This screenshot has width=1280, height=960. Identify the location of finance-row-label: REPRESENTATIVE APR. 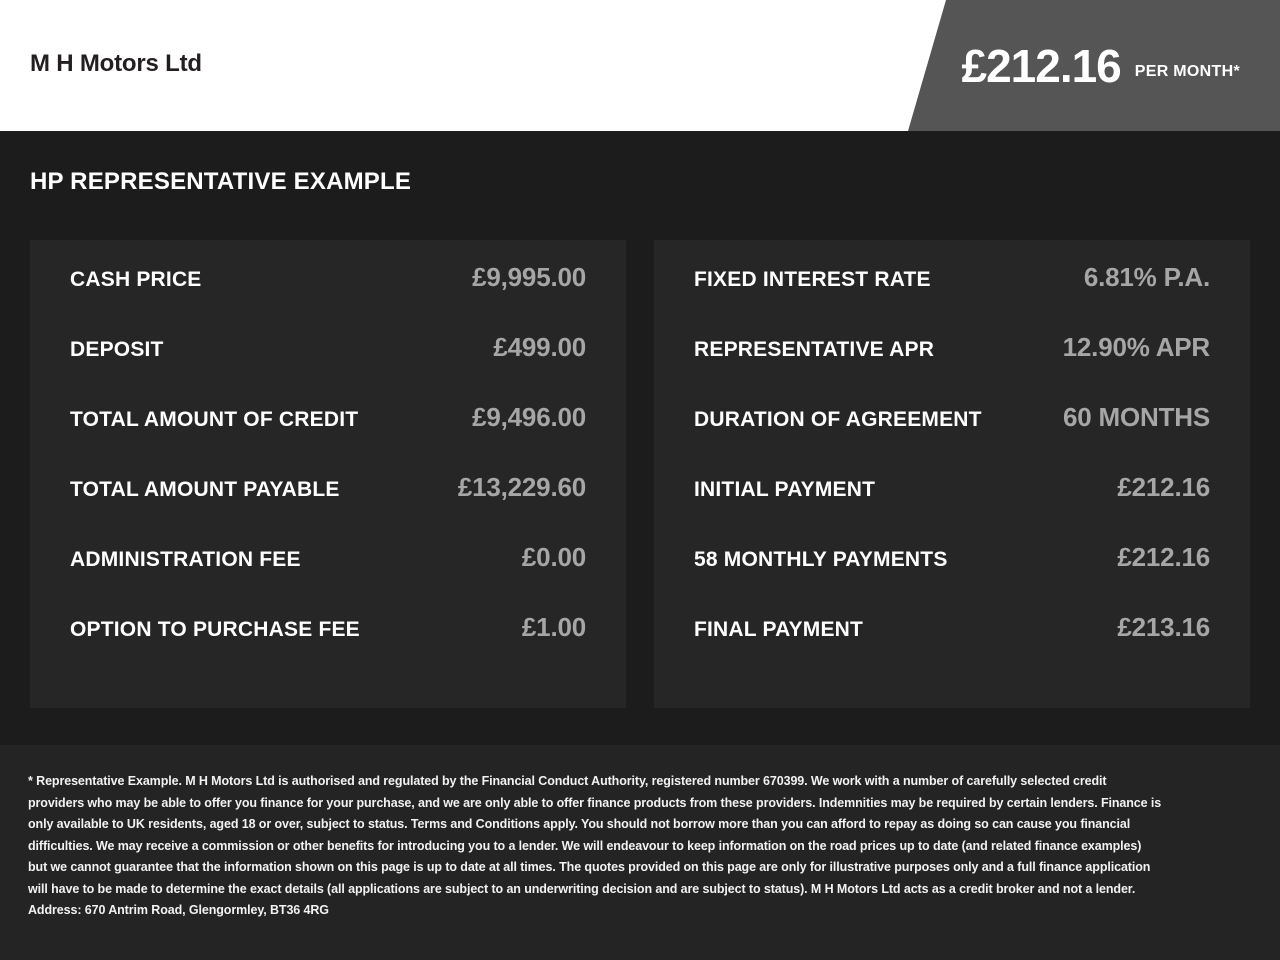
(814, 349).